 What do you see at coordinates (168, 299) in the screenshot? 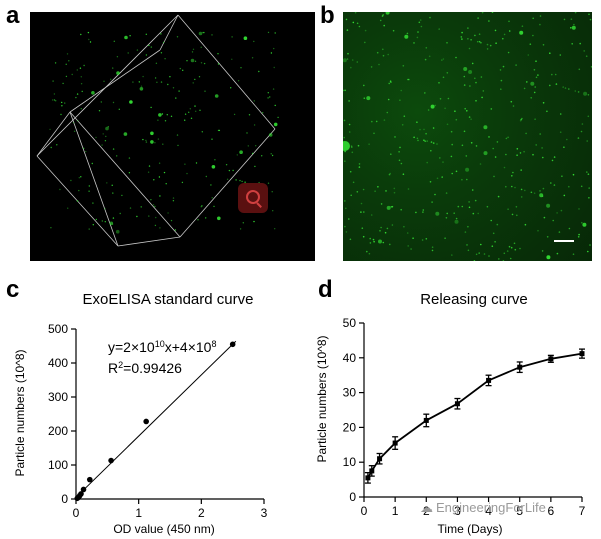
I see `chart-c-title: ExoELISA standard curve` at bounding box center [168, 299].